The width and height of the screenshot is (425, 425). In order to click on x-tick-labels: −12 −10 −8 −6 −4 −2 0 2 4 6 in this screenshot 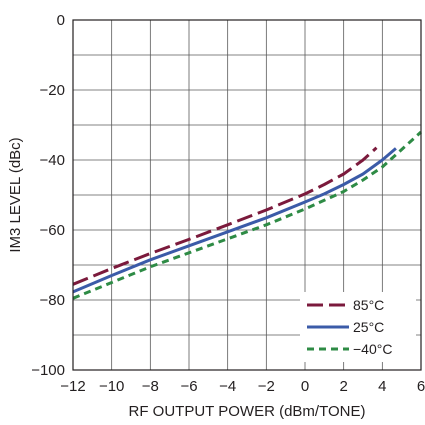, I will do `click(242, 386)`.